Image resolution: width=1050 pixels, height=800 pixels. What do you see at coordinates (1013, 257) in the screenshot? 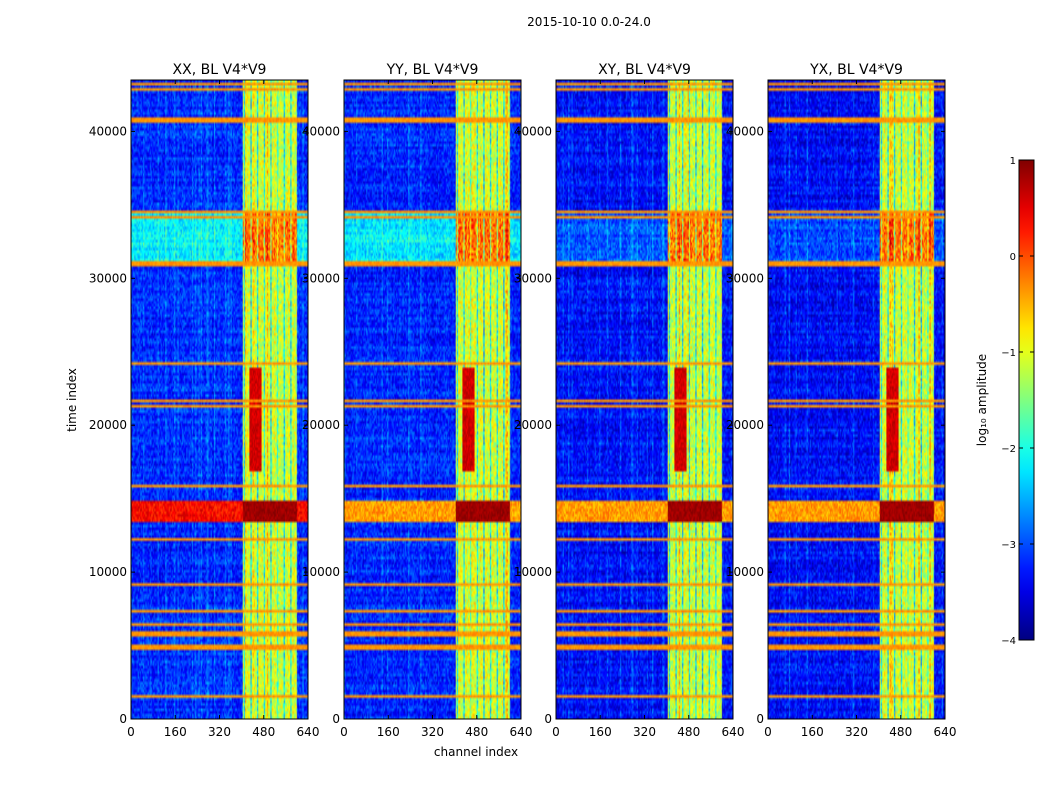
I see `colorbar-tick-label: 0` at bounding box center [1013, 257].